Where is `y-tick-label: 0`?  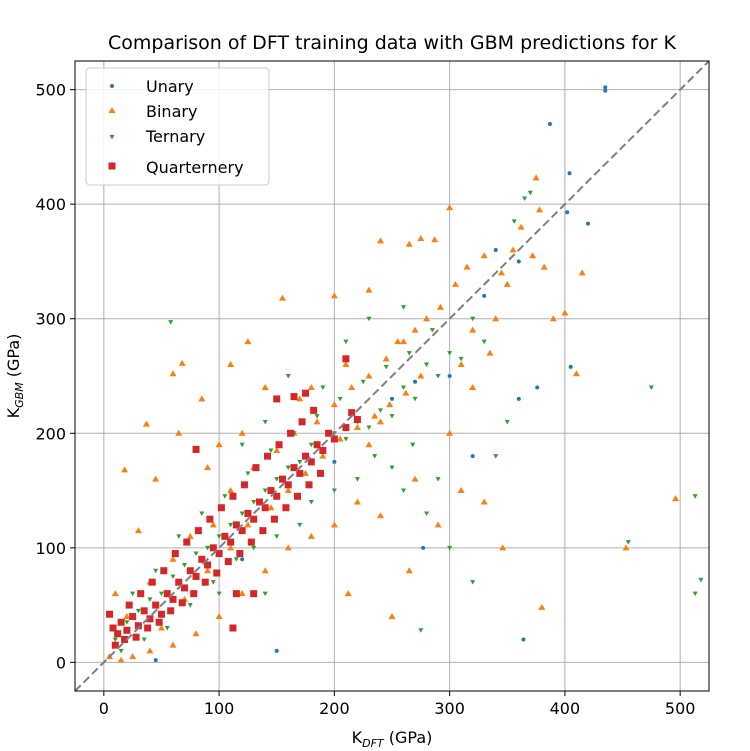
y-tick-label: 0 is located at coordinates (61, 662).